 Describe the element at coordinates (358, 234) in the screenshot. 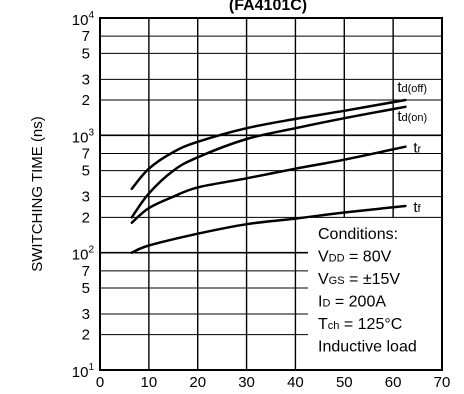

I see `conditions-heading: Conditions:` at that location.